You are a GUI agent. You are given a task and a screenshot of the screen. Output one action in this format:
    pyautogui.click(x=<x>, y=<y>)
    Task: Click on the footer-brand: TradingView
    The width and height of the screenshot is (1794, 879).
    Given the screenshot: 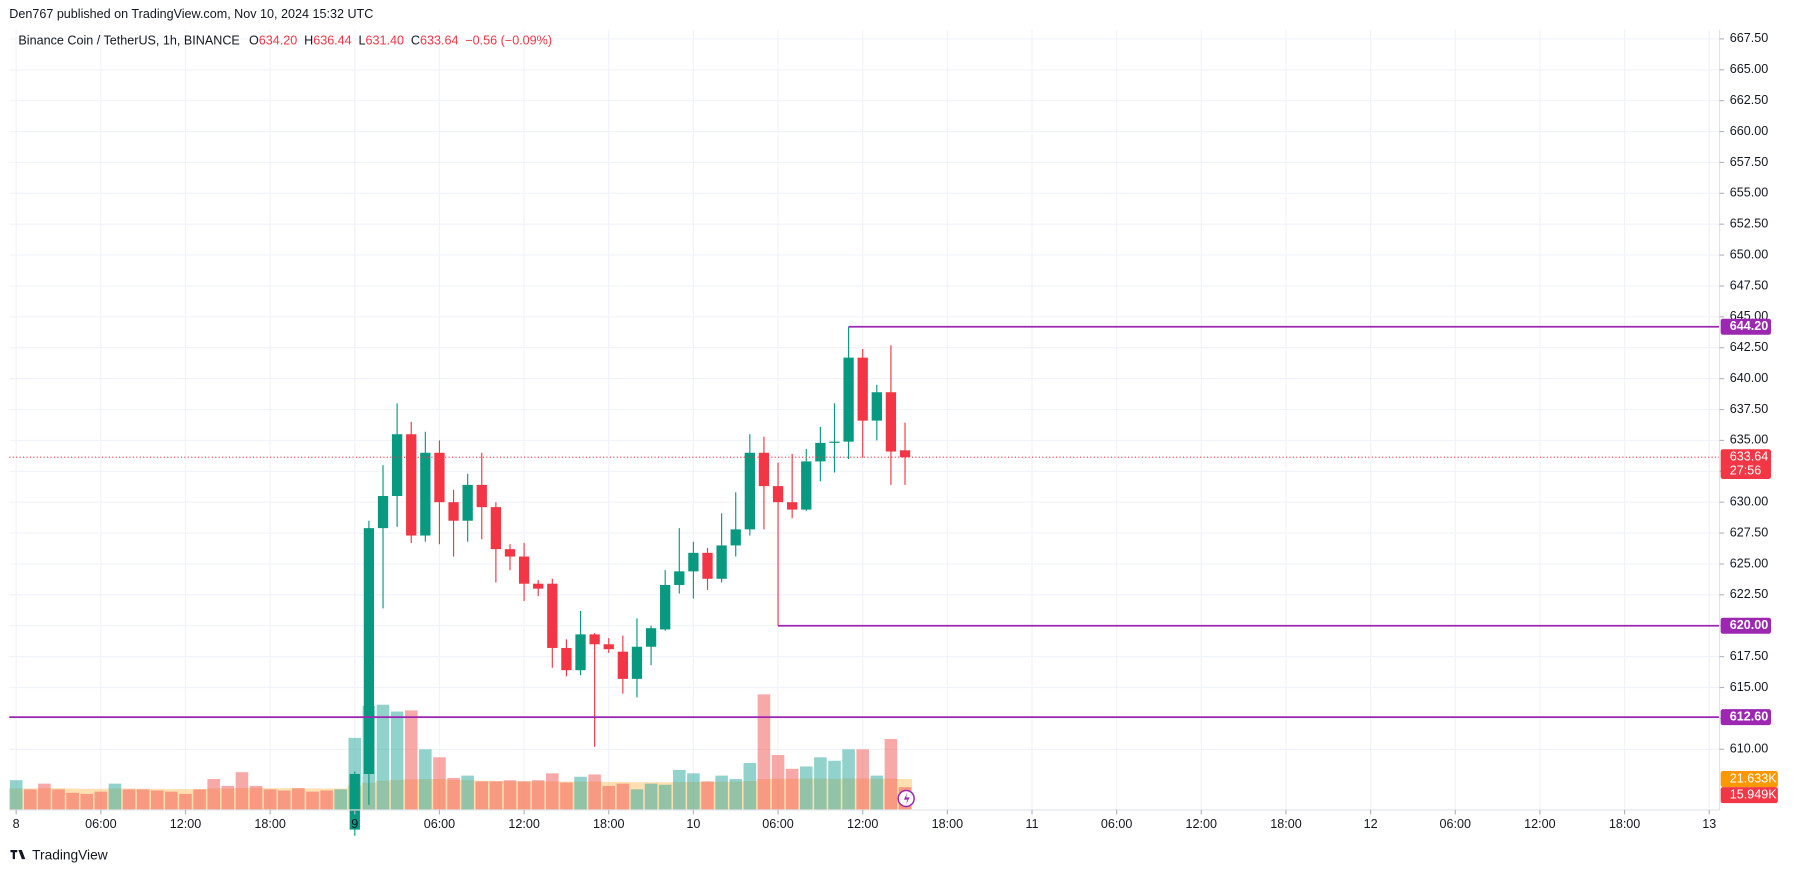 What is the action you would take?
    pyautogui.click(x=70, y=854)
    